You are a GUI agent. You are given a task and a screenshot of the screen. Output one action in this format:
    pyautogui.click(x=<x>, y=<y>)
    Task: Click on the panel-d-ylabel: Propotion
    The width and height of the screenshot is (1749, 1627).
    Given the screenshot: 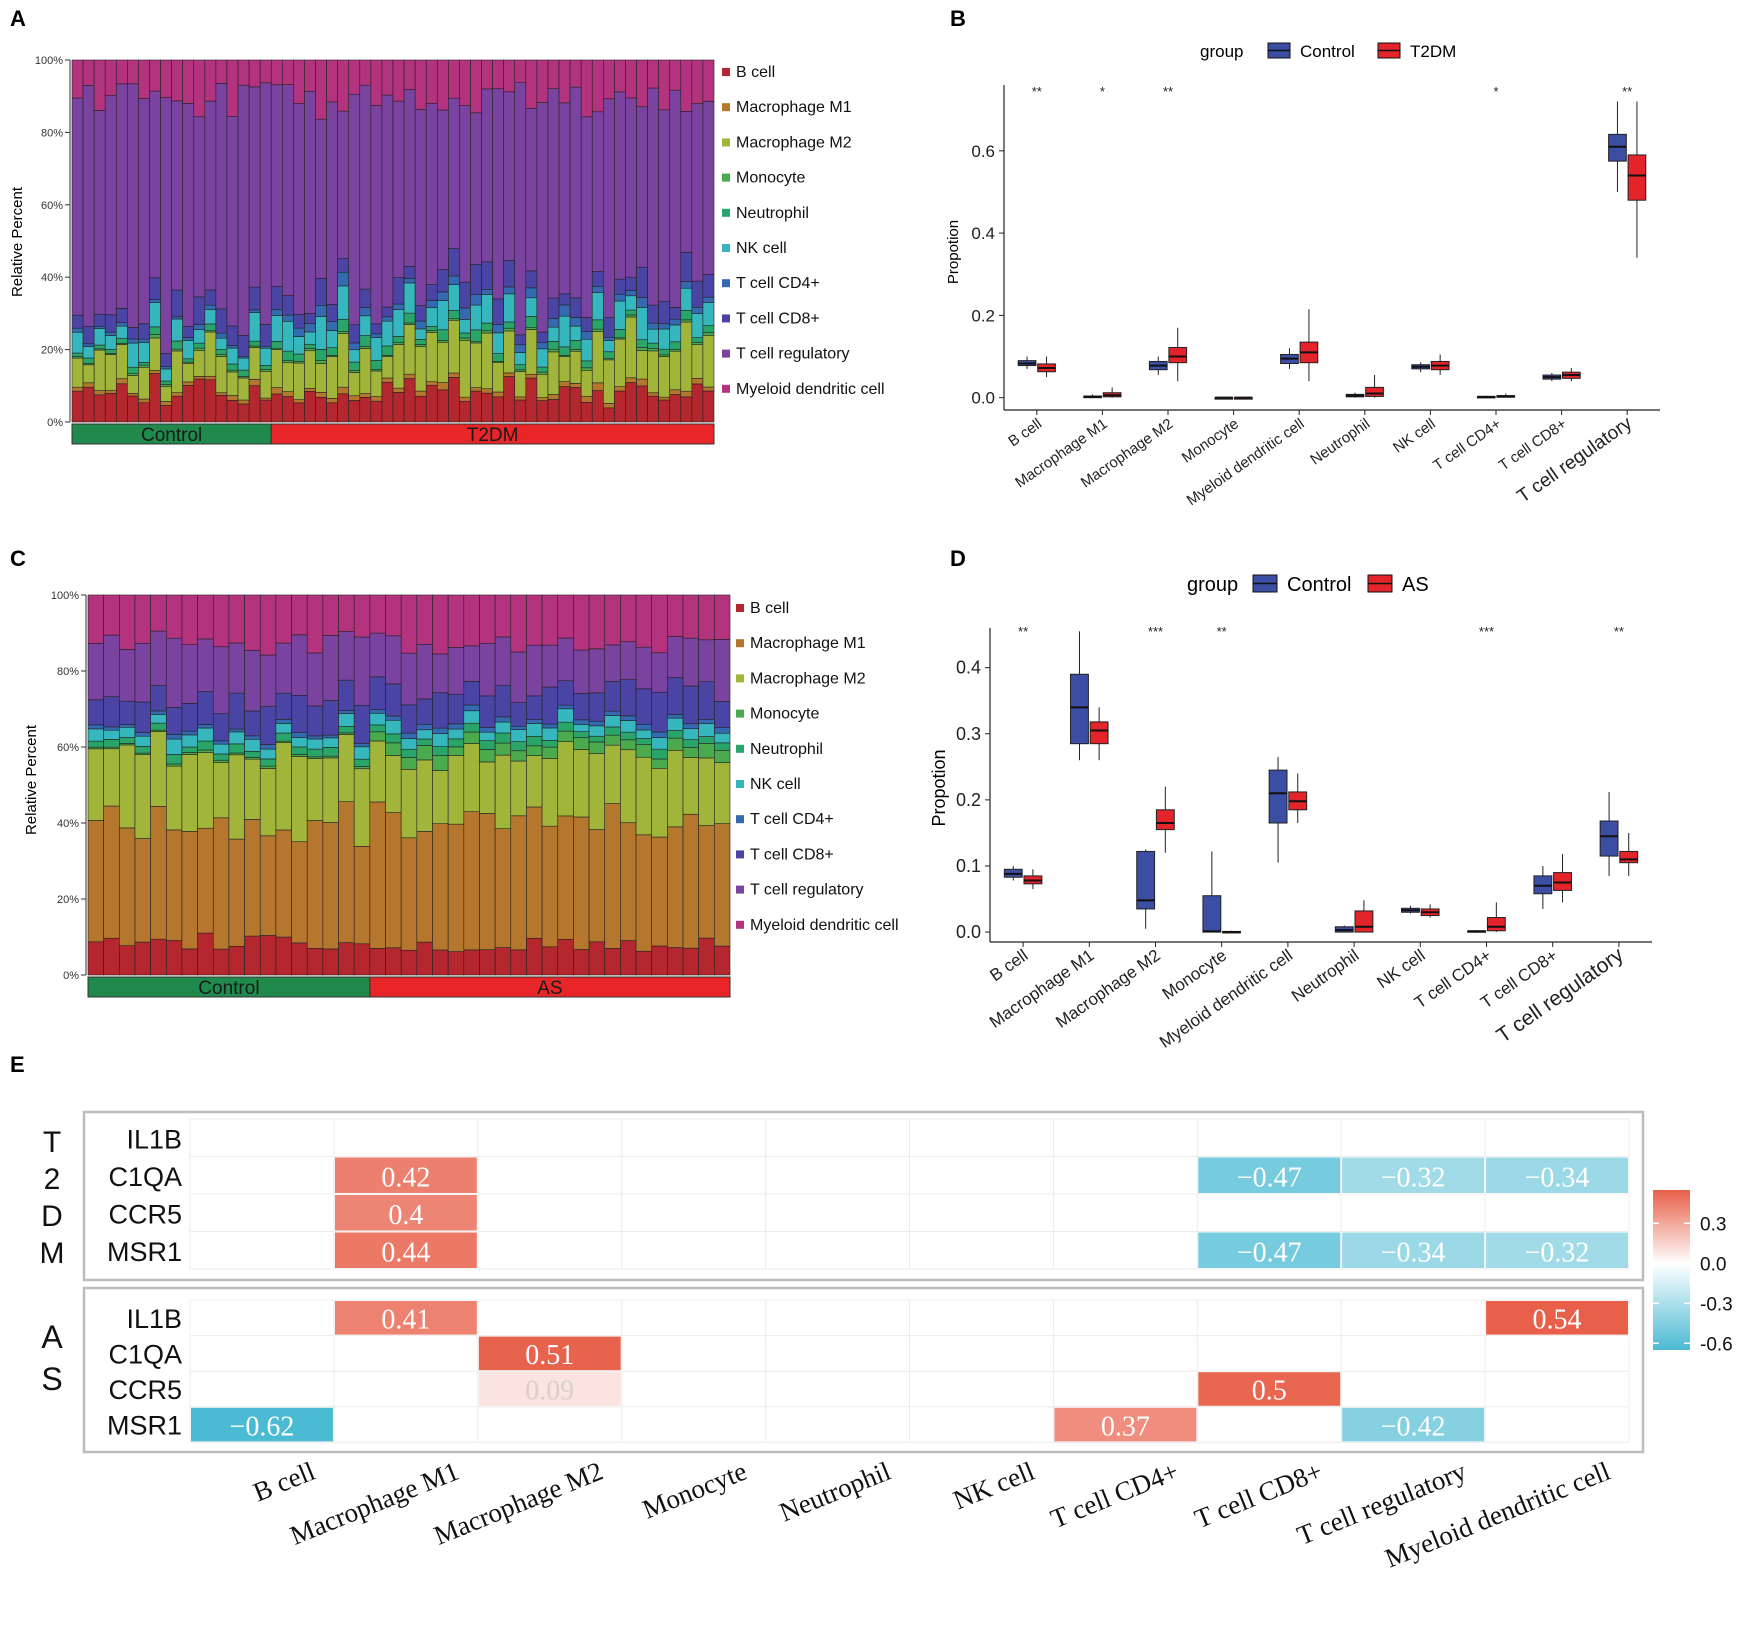 What is the action you would take?
    pyautogui.click(x=939, y=787)
    